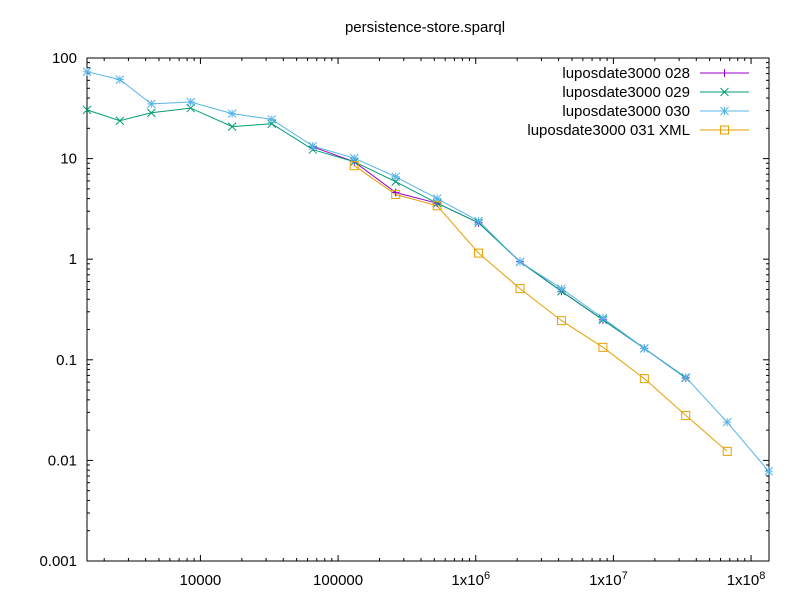 Image resolution: width=800 pixels, height=600 pixels. Describe the element at coordinates (470, 579) in the screenshot. I see `x-tick-label: 1x10⁶` at that location.